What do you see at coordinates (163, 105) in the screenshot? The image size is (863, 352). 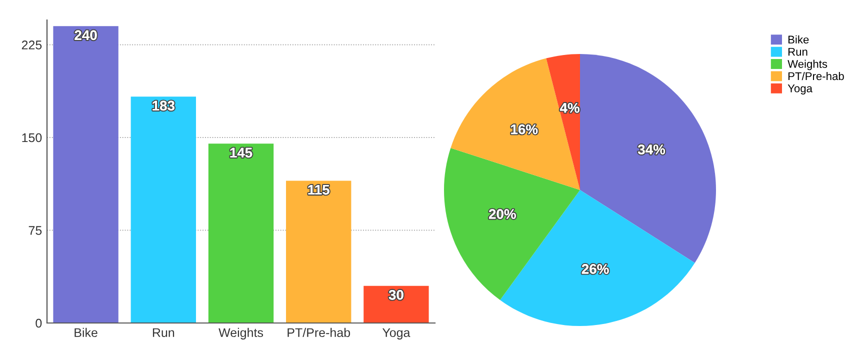 I see `data-label: 183` at bounding box center [163, 105].